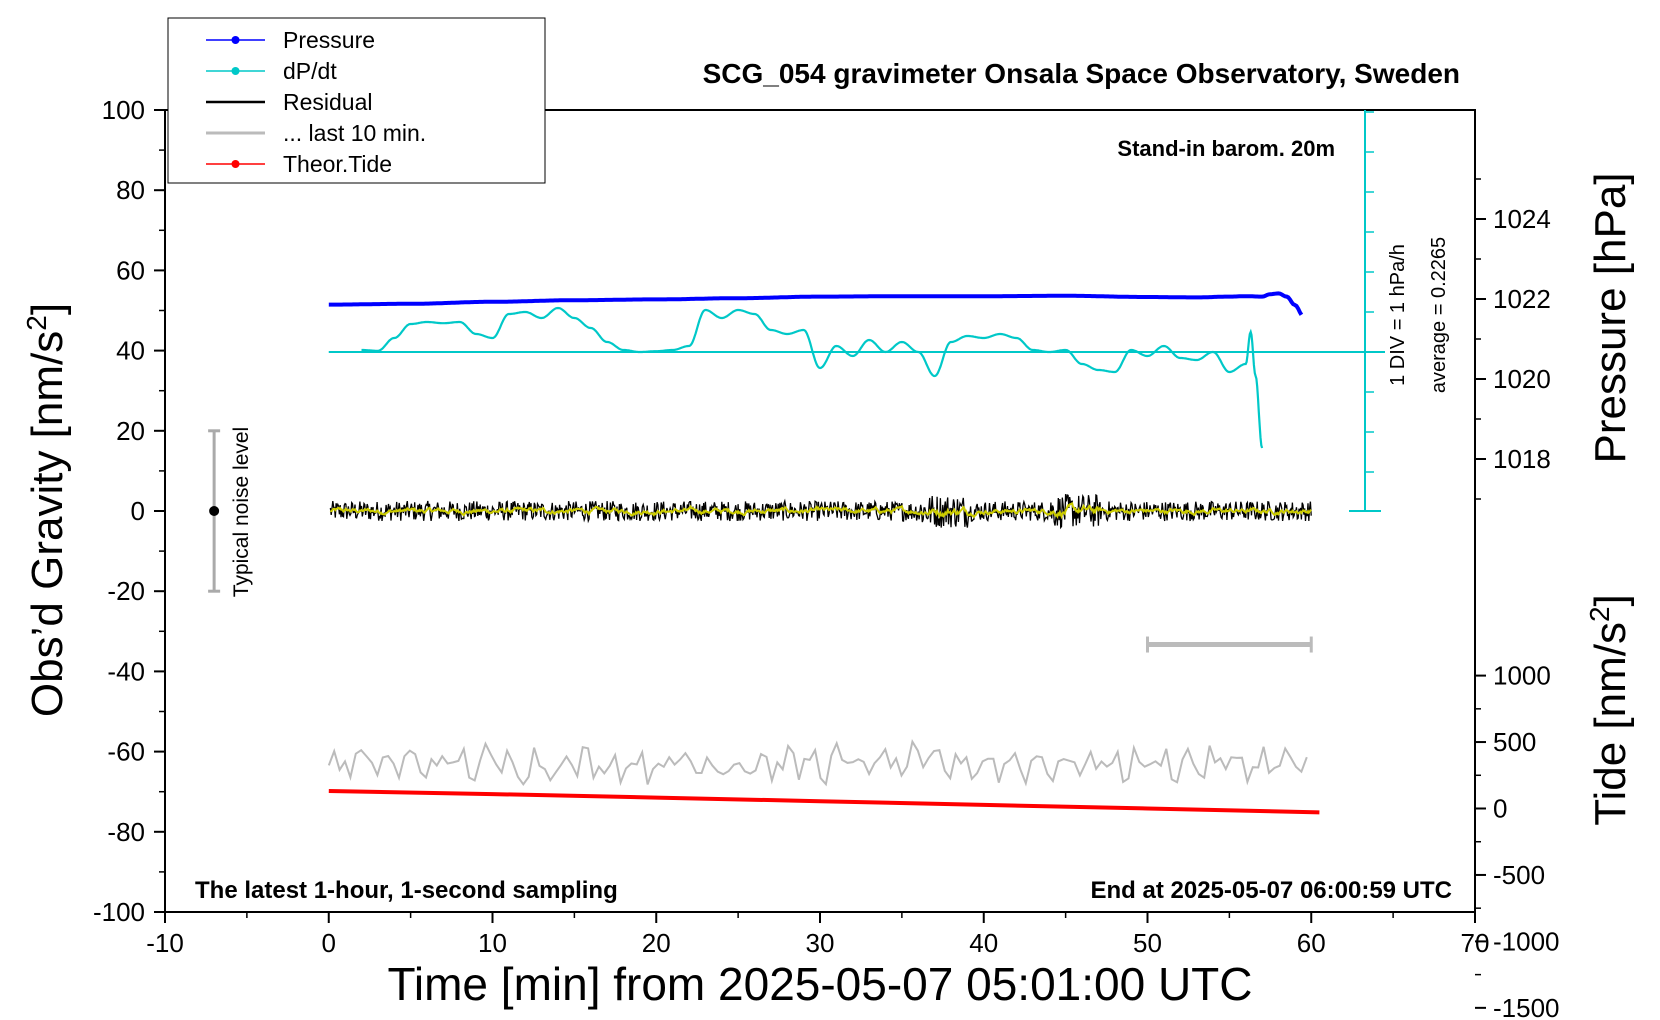  What do you see at coordinates (1365, 311) in the screenshot?
I see `dpdt-scale-ticks` at bounding box center [1365, 311].